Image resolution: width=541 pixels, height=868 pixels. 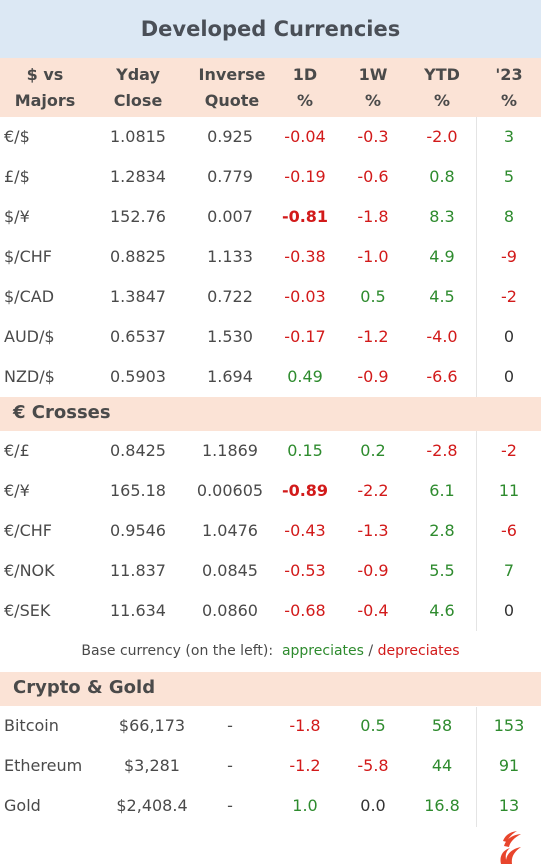 What do you see at coordinates (17, 490) in the screenshot?
I see `pair-label: €/¥` at bounding box center [17, 490].